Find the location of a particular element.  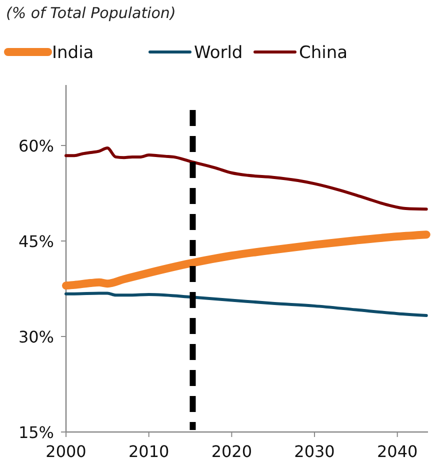

legend-label: India is located at coordinates (73, 53).